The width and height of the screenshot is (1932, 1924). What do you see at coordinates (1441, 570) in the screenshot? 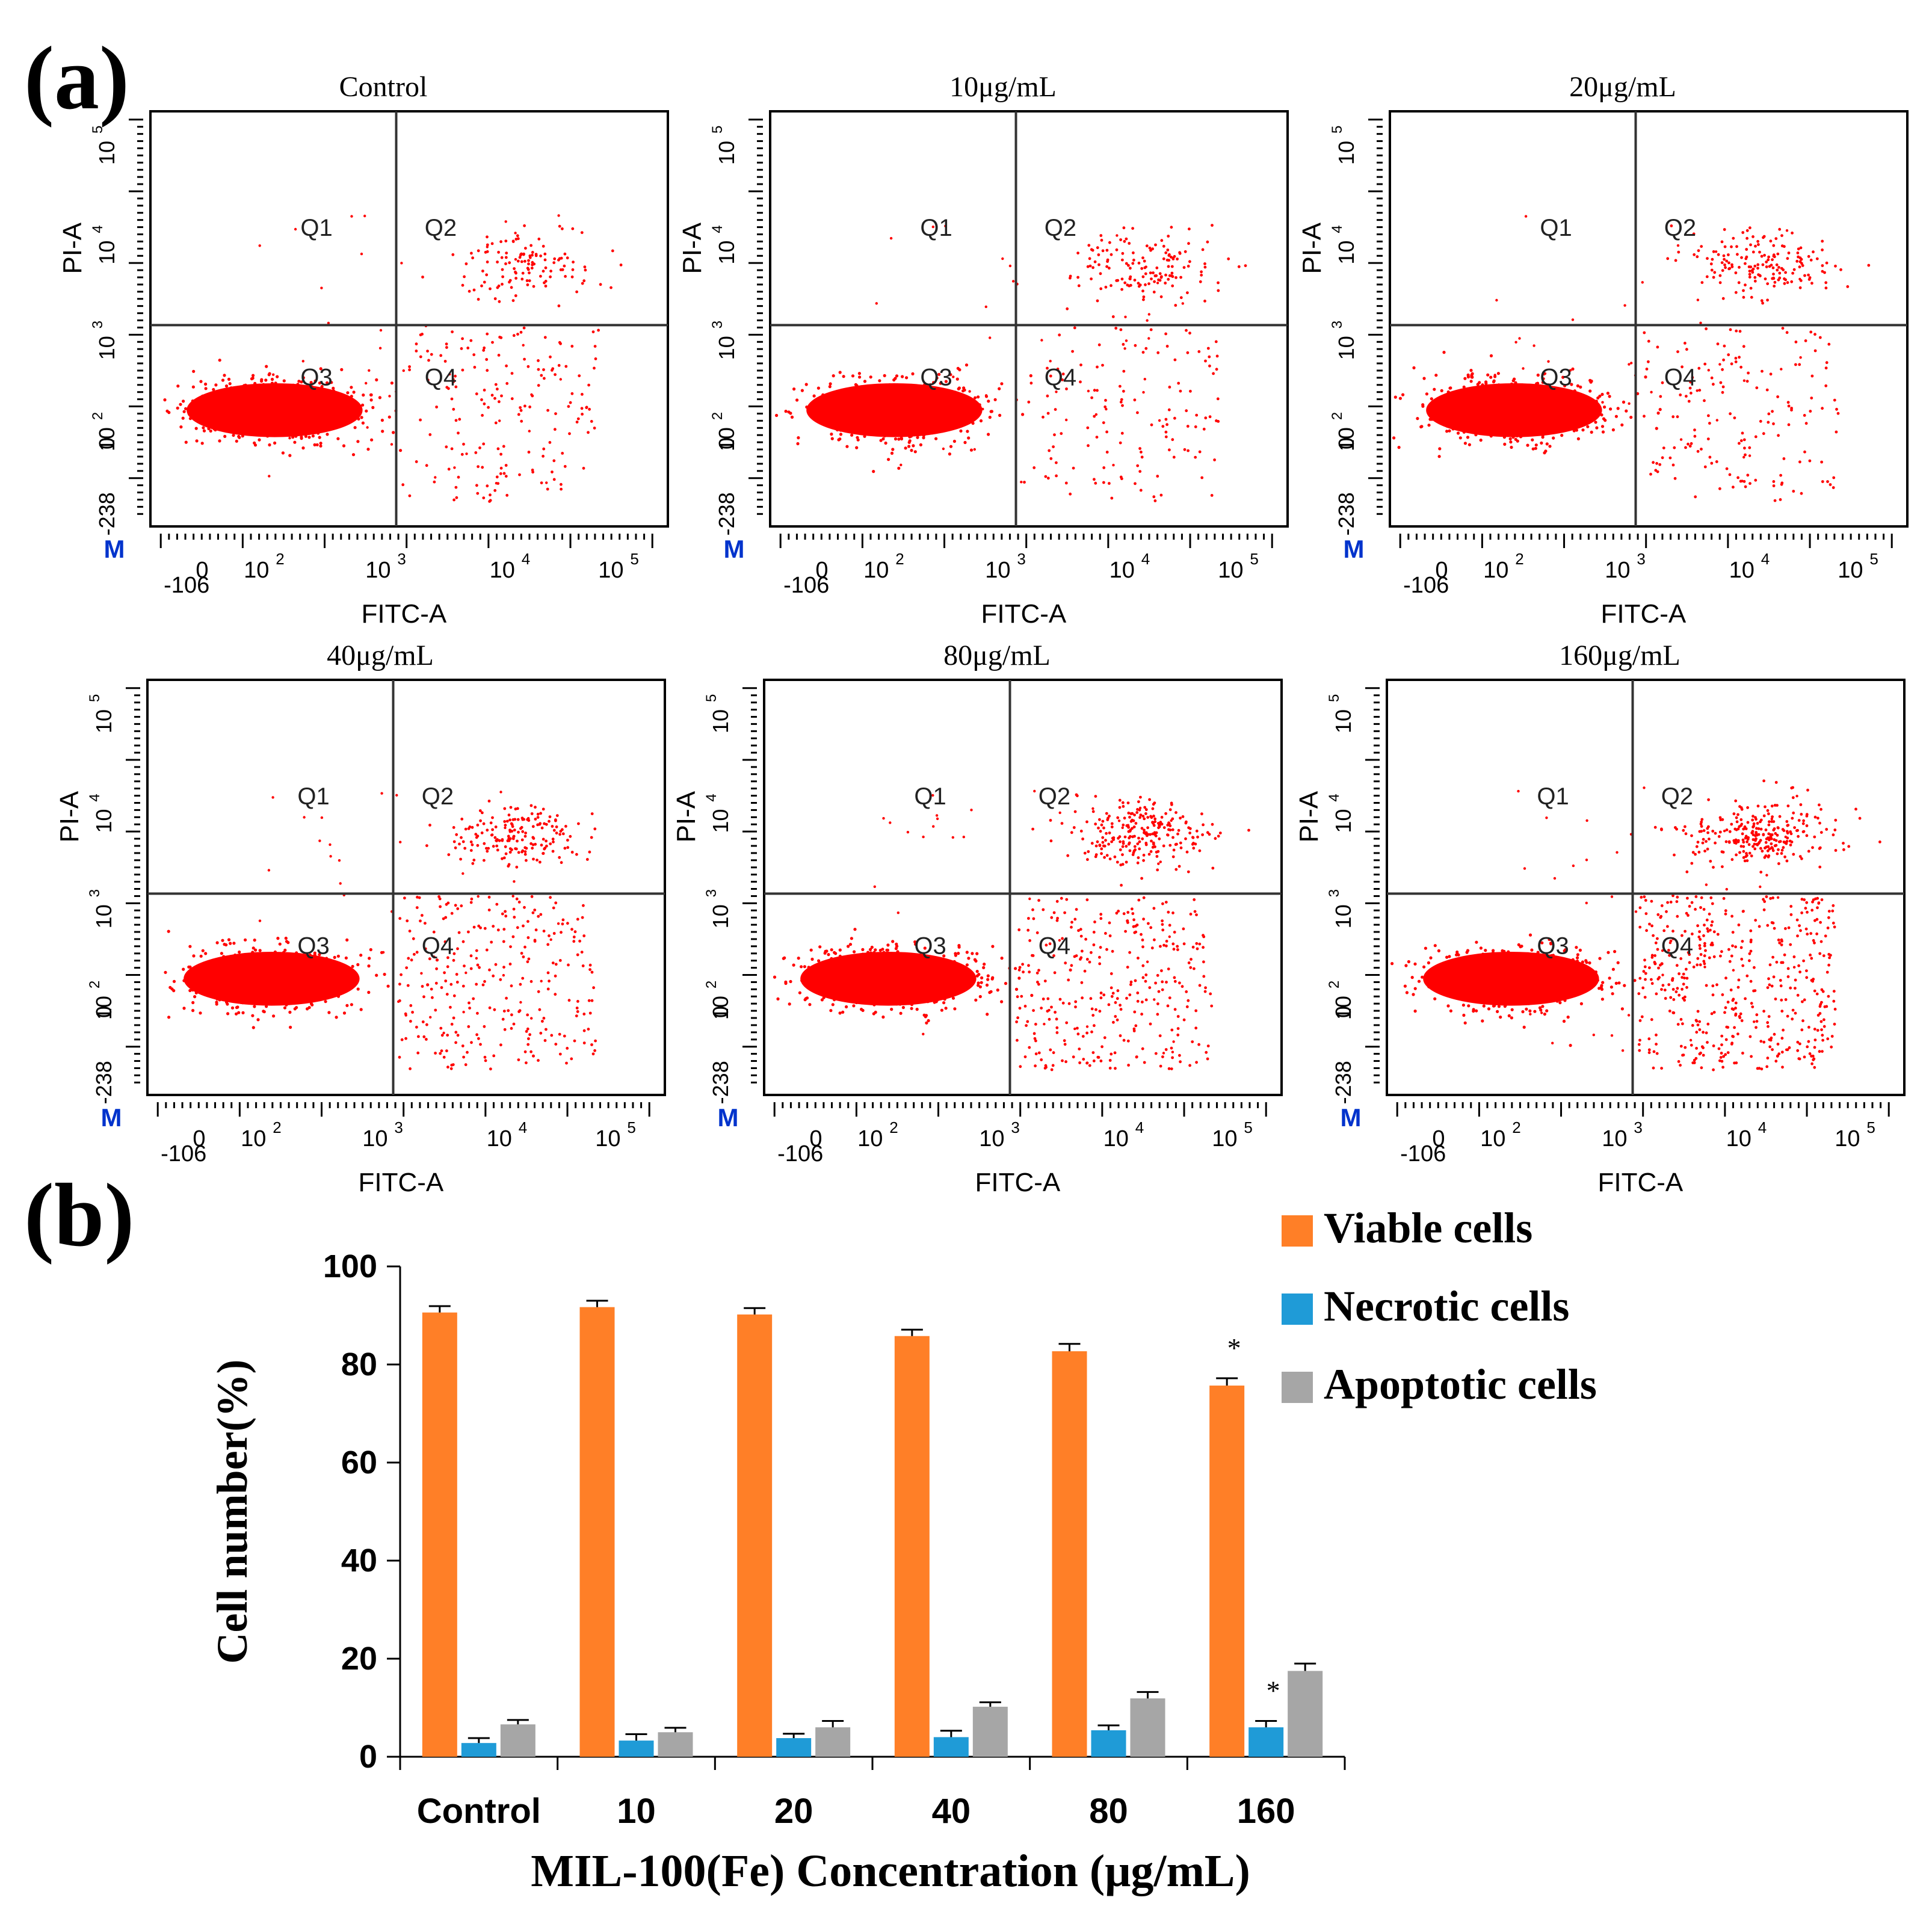
I see `x-tick-label: 0` at bounding box center [1441, 570].